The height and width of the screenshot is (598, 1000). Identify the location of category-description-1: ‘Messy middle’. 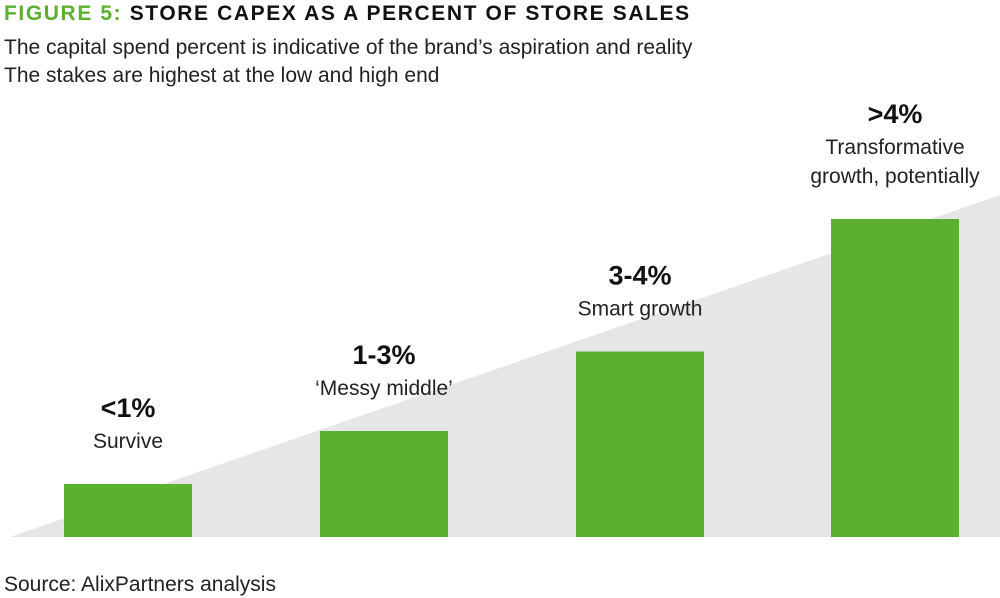
(384, 388).